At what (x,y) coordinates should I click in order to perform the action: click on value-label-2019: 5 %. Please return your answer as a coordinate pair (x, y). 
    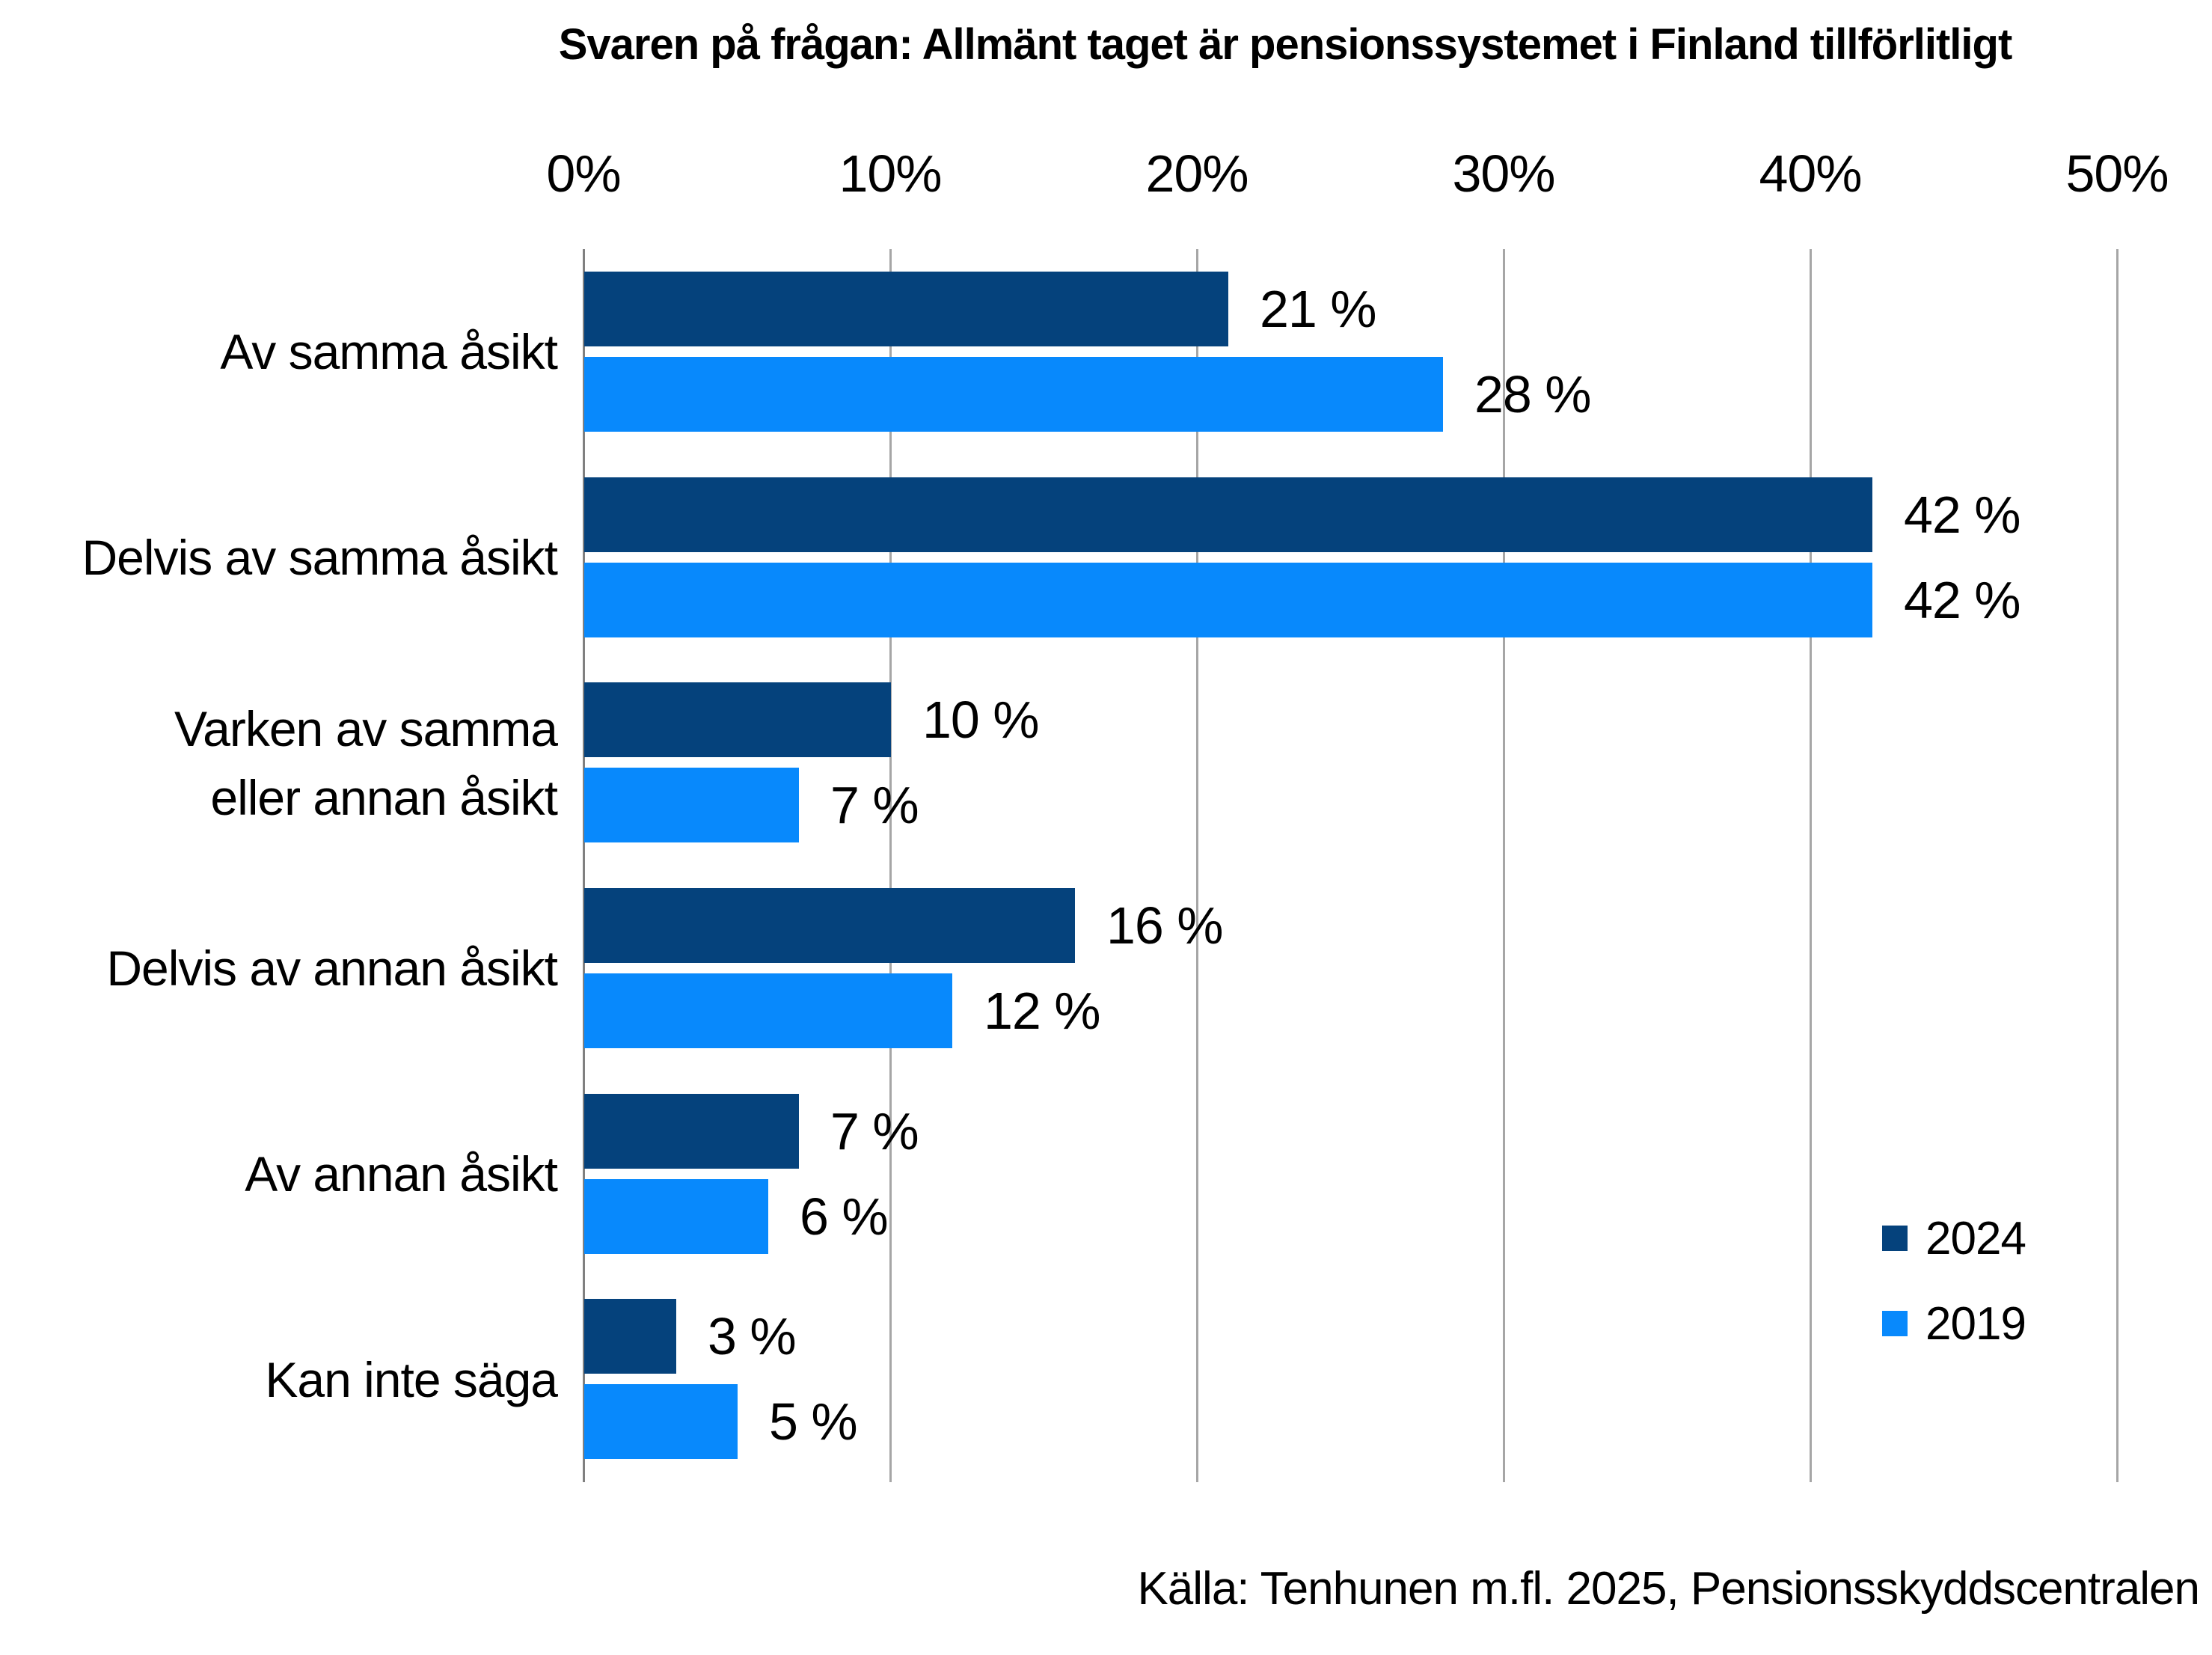
    Looking at the image, I should click on (813, 1421).